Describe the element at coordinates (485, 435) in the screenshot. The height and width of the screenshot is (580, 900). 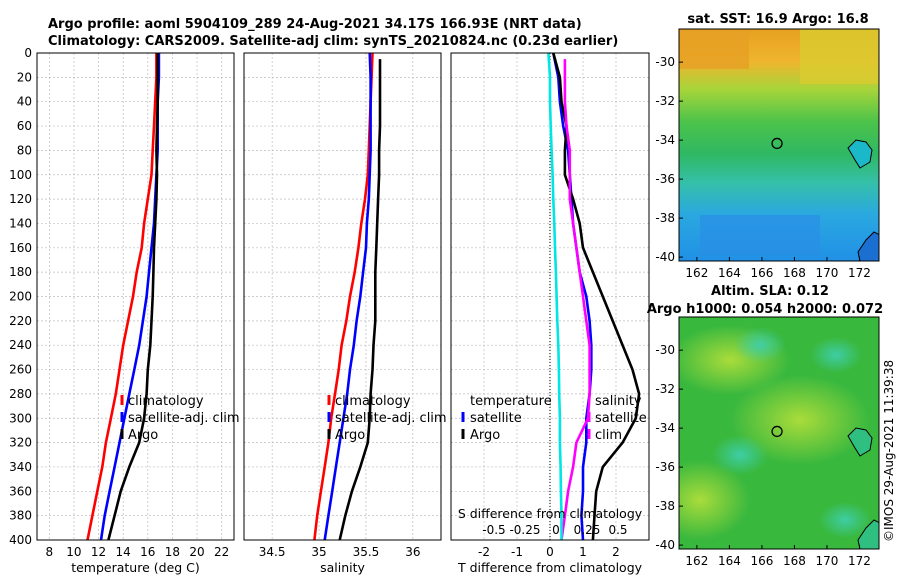
I see `difference-legend-left-label: Argo` at that location.